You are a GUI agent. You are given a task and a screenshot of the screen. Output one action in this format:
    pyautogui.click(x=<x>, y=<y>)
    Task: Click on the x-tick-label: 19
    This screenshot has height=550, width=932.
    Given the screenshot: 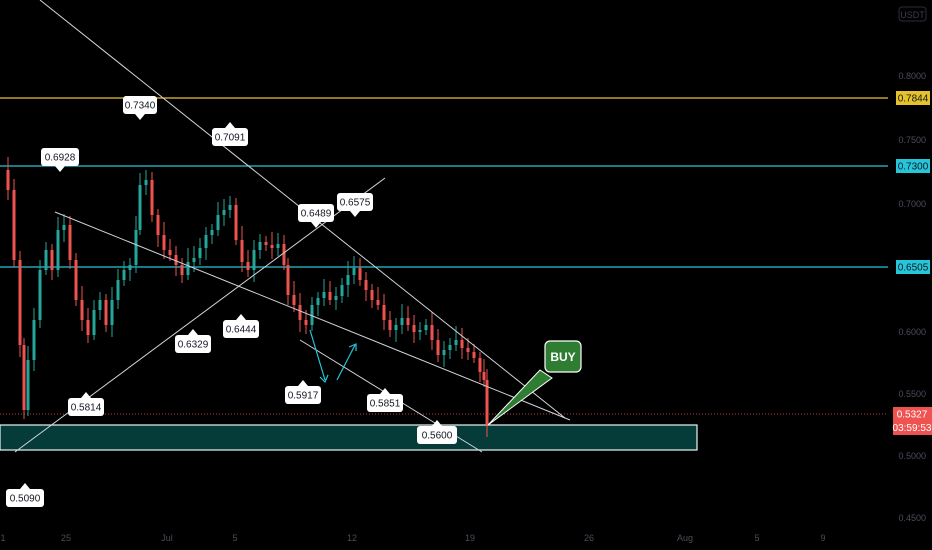 What is the action you would take?
    pyautogui.click(x=470, y=538)
    